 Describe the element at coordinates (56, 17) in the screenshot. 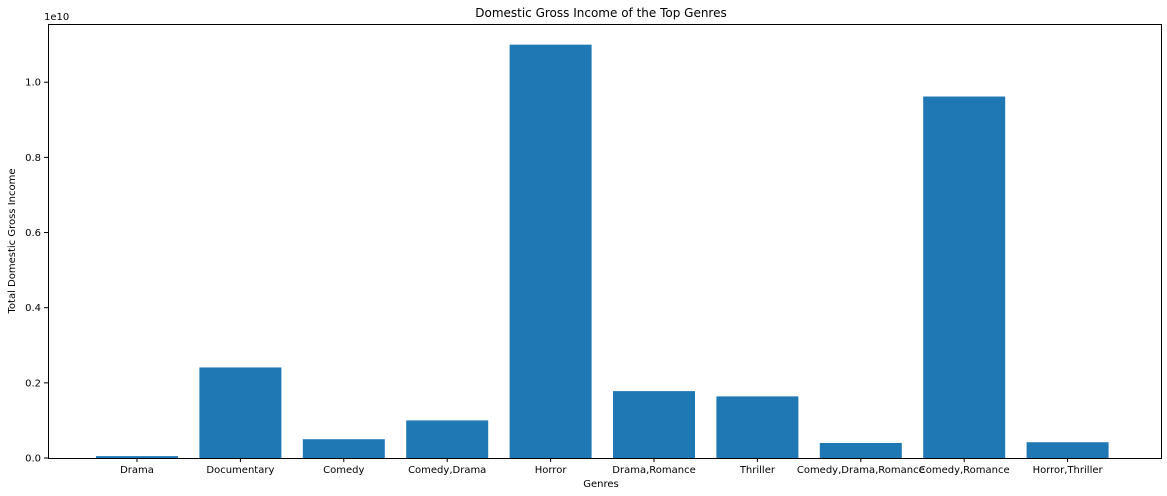

I see `y-axis-offset-label: 1e10` at that location.